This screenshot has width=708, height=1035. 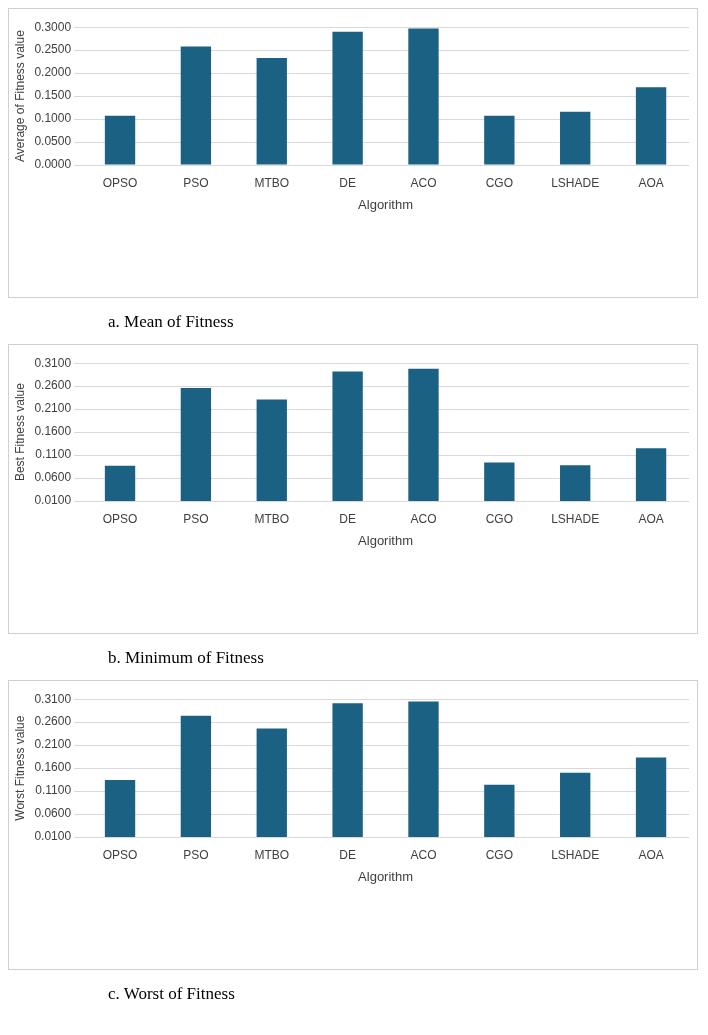 I want to click on y-axis-title: Best Fitness value, so click(x=19, y=432).